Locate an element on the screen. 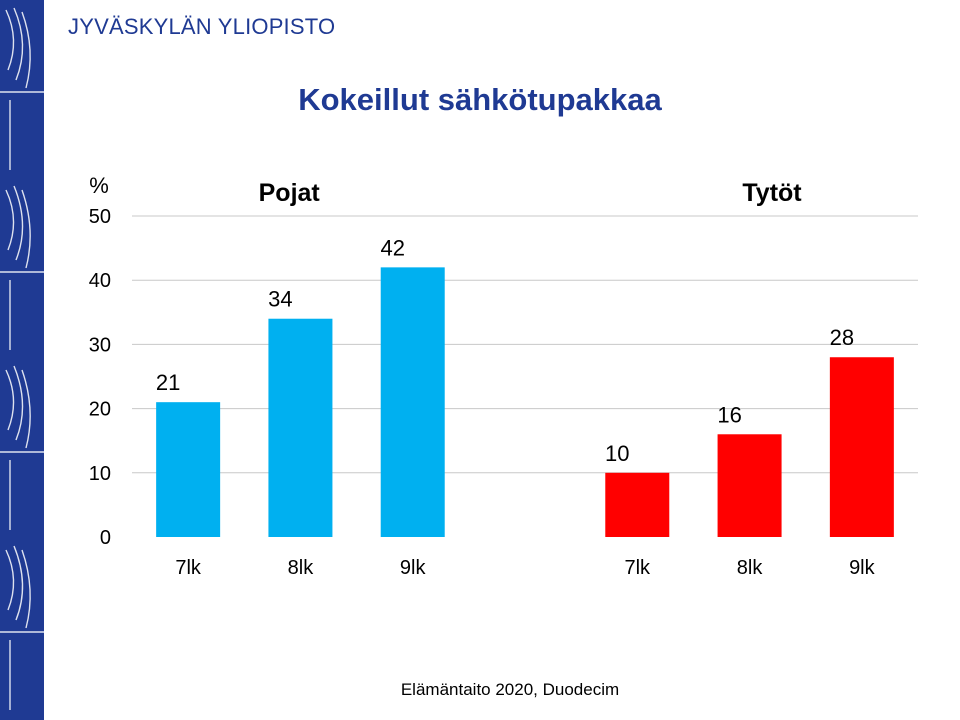 This screenshot has height=720, width=960. university-logo-strip is located at coordinates (22, 360).